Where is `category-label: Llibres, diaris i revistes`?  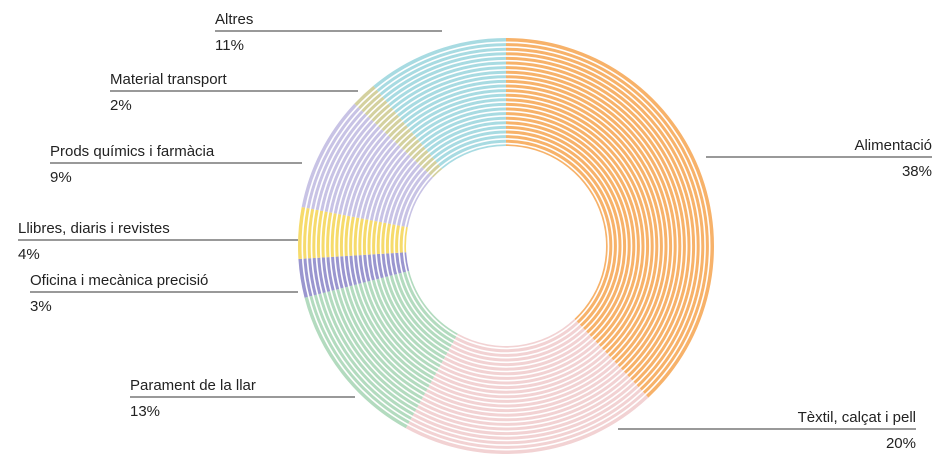
category-label: Llibres, diaris i revistes is located at coordinates (94, 228).